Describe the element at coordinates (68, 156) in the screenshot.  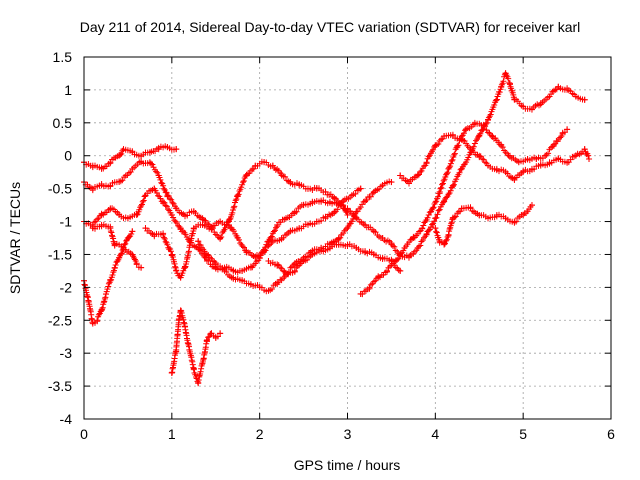
I see `y-tick-label: 0` at that location.